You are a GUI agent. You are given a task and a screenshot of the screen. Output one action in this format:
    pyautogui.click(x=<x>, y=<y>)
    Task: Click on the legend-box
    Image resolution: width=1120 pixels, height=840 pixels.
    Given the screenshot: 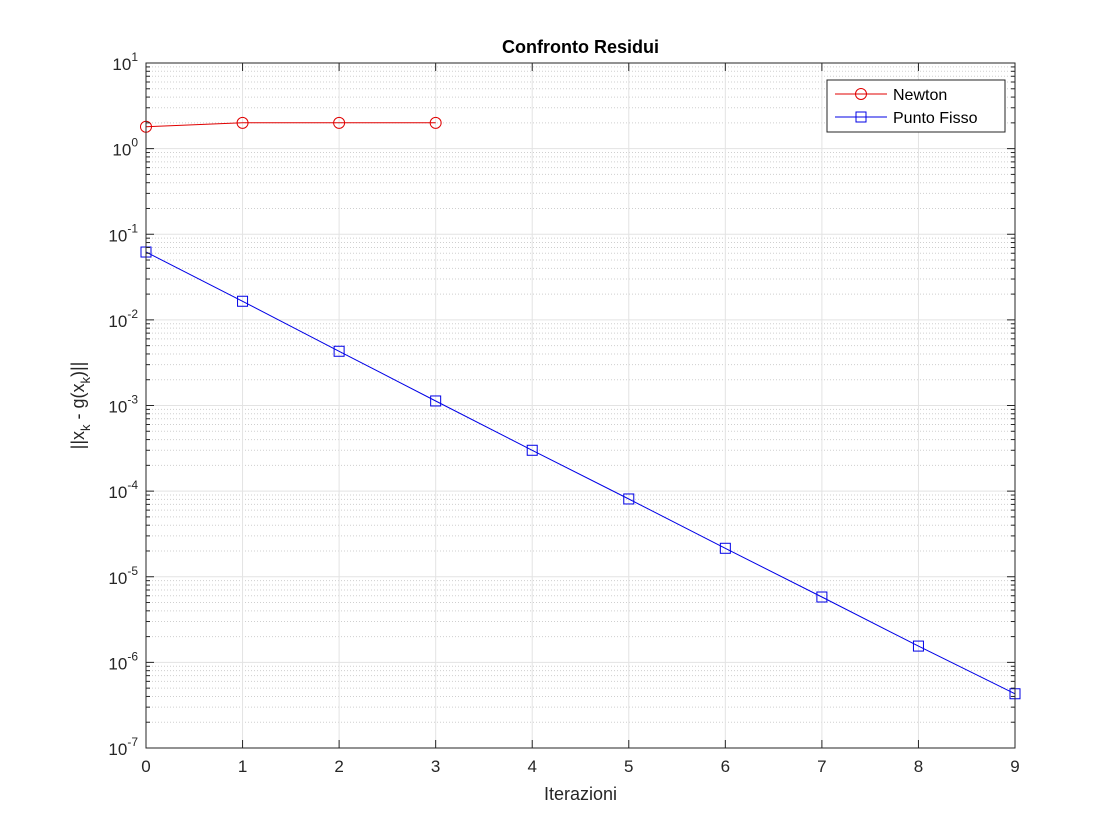 What is the action you would take?
    pyautogui.click(x=916, y=106)
    